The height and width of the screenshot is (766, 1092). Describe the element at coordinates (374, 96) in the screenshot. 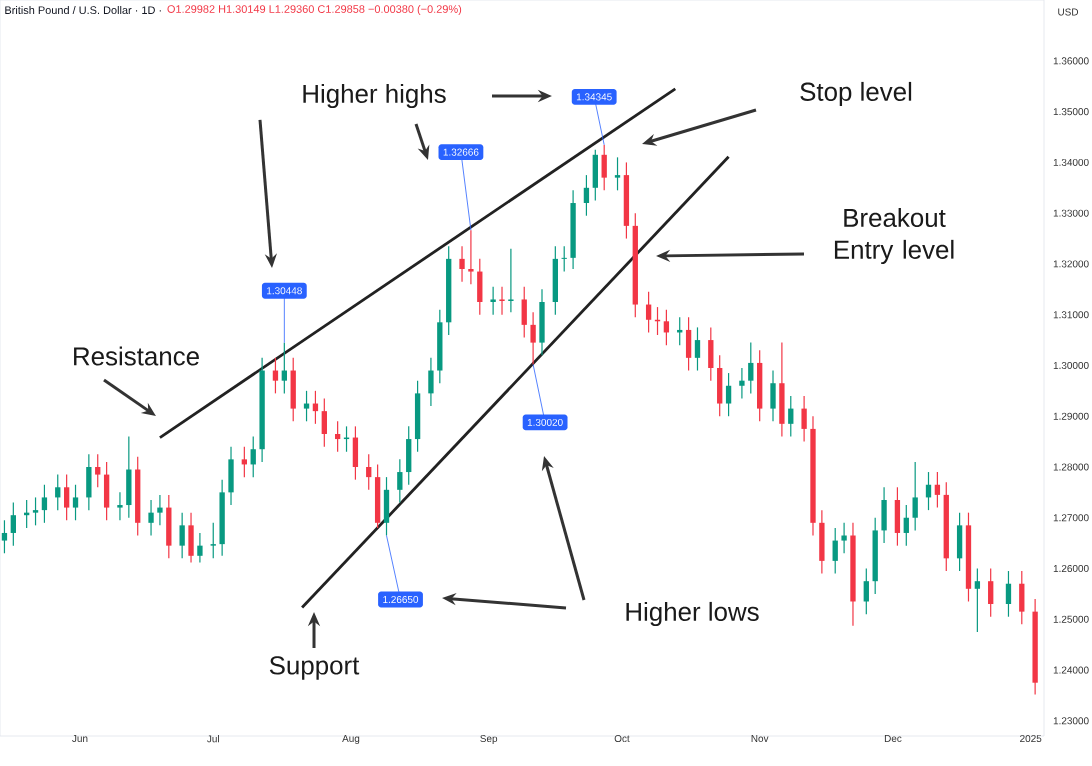

I see `annotation: Higher highs` at that location.